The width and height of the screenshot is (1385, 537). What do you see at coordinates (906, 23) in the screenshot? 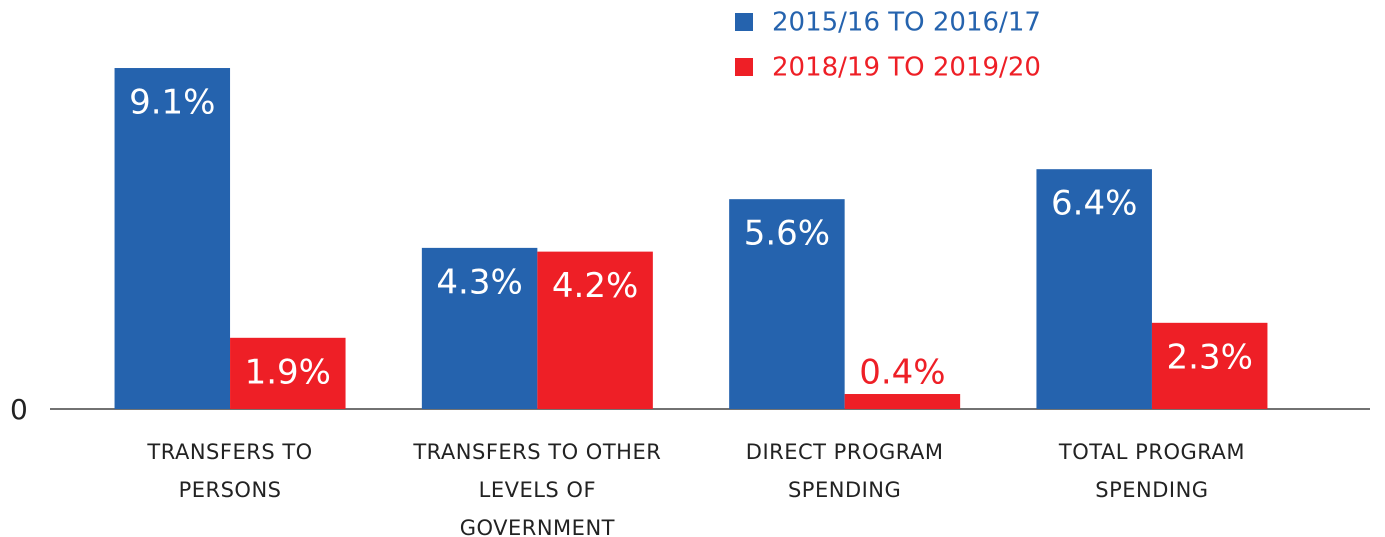
I see `legend-label: 2015/16 TO 2016/17` at bounding box center [906, 23].